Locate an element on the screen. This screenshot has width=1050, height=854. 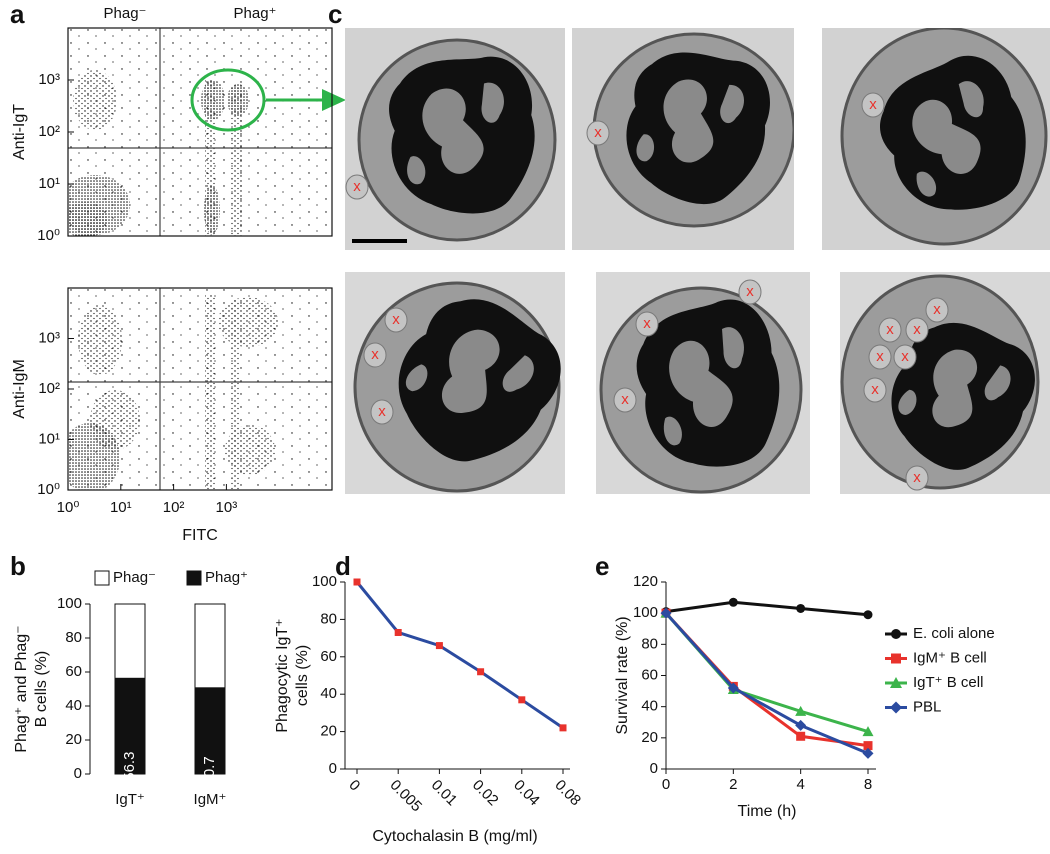
y-axis-label: Anti-IgT is located at coordinates (19, 132).